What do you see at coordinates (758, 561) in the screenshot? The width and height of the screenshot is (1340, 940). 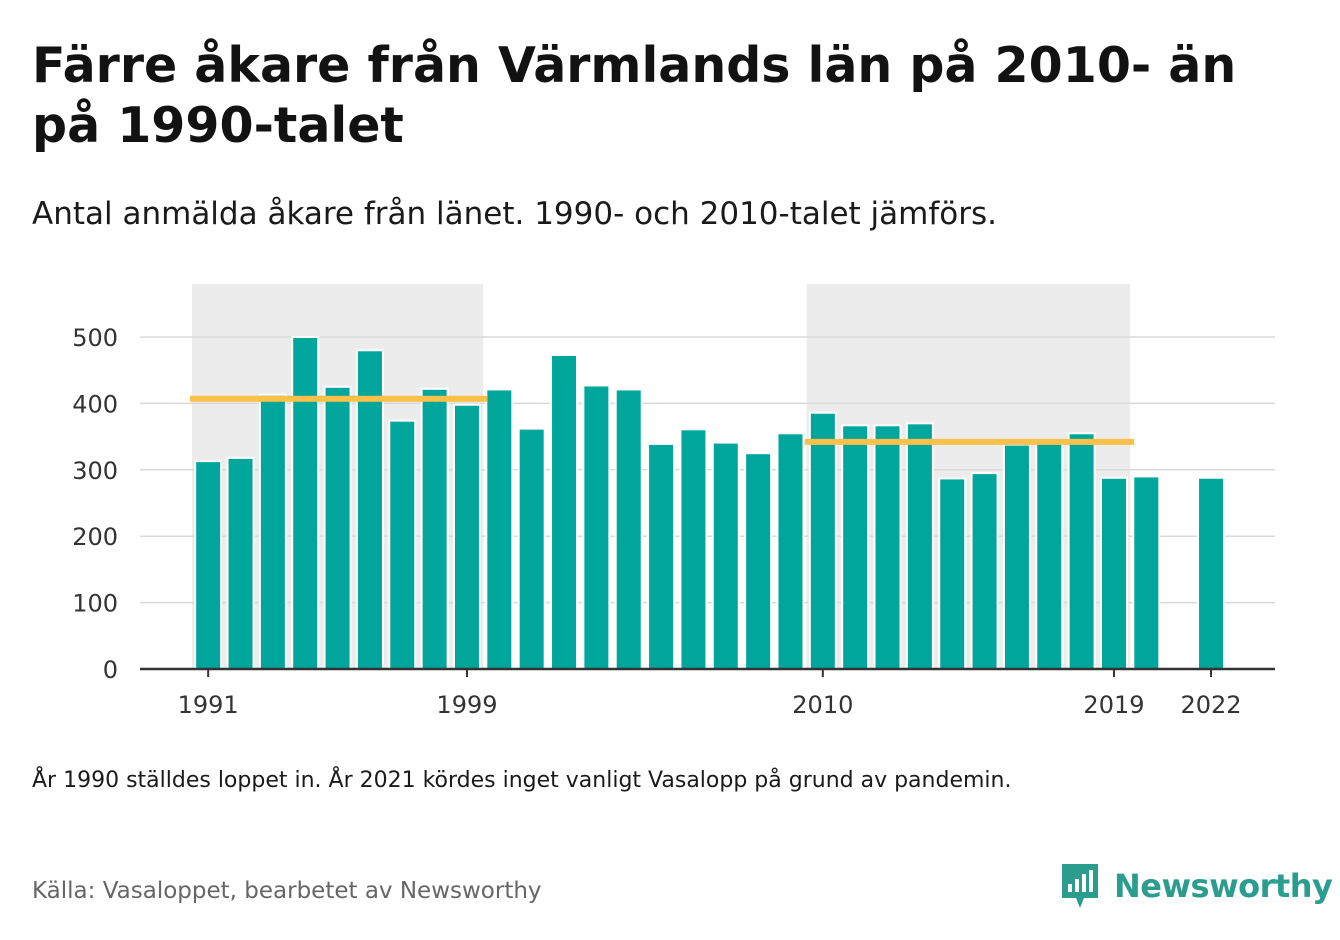 I see `bar-2008` at bounding box center [758, 561].